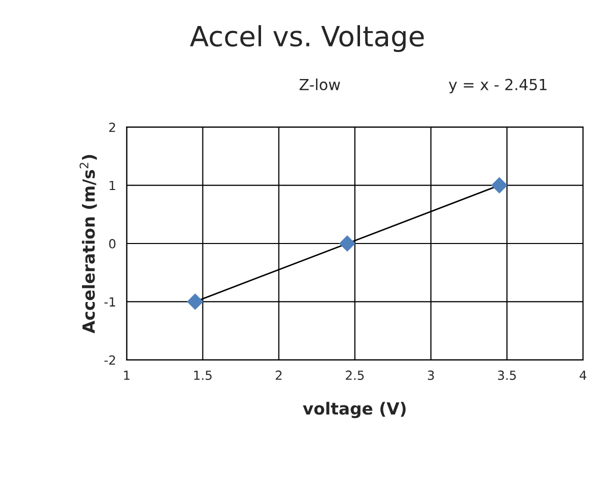 This screenshot has height=487, width=615. What do you see at coordinates (88, 244) in the screenshot?
I see `y-axis-title: Acceleration (m/s$^{2}$)` at bounding box center [88, 244].